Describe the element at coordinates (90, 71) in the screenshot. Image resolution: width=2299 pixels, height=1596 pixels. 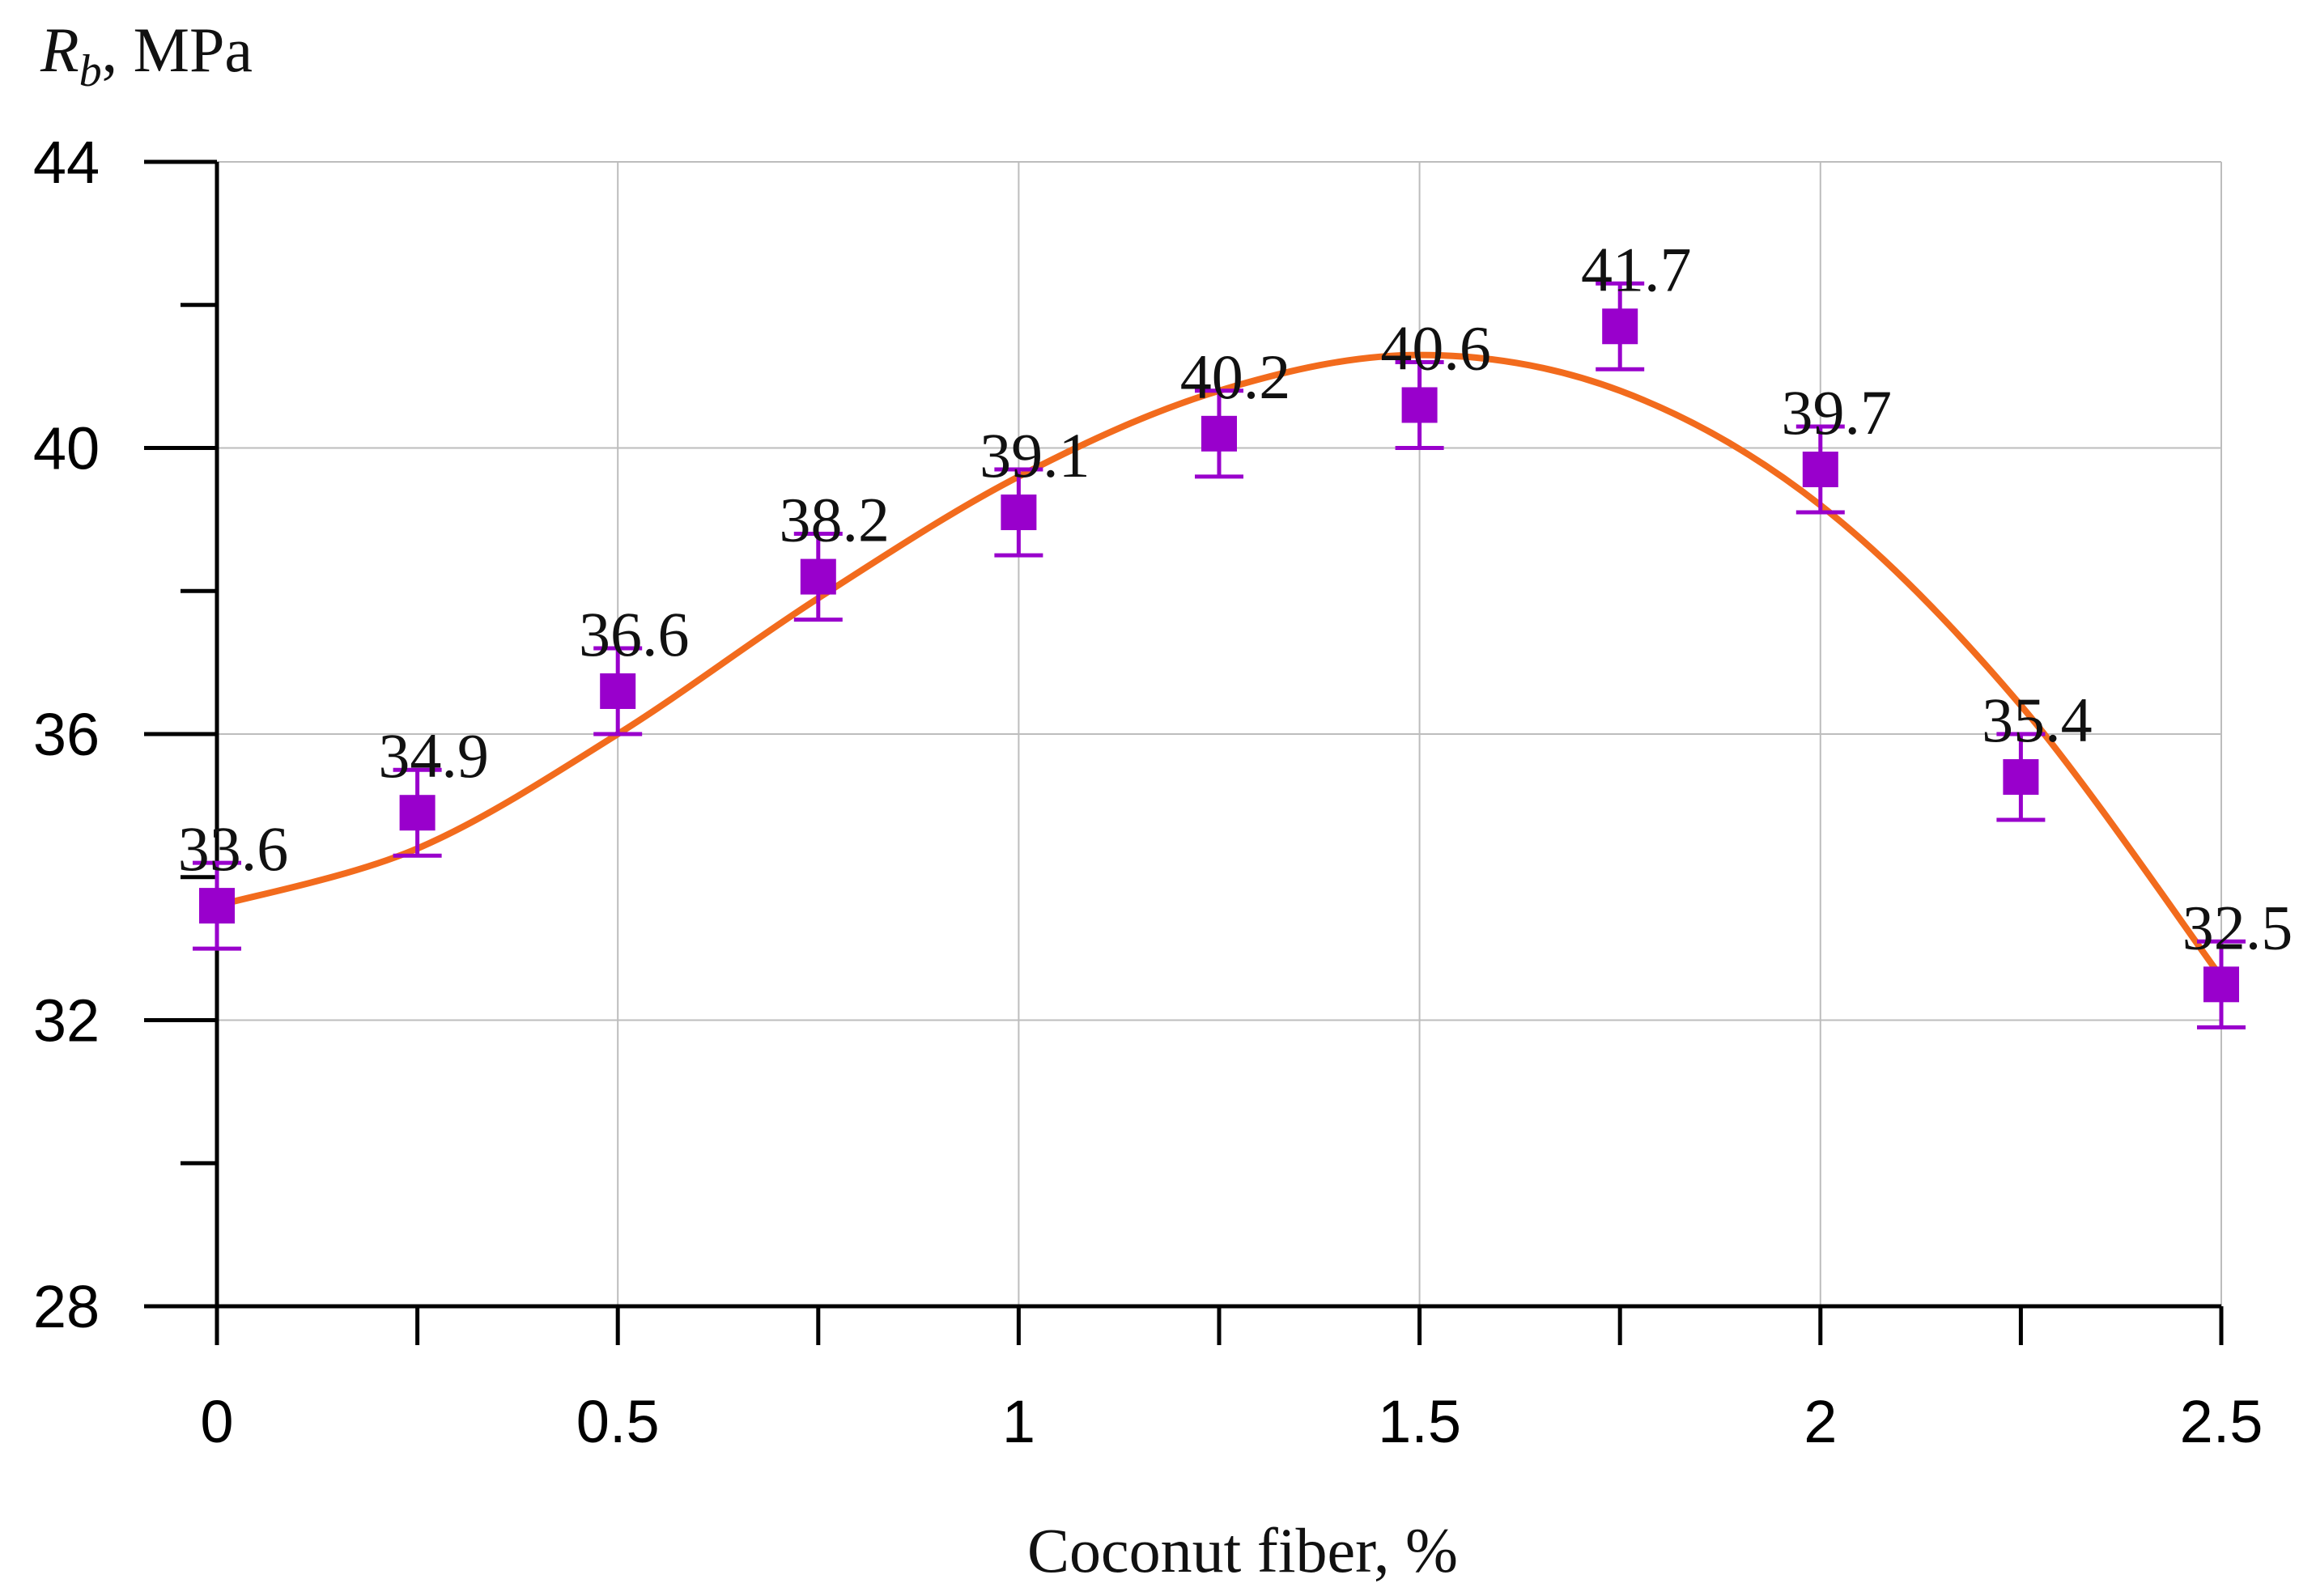
I see `y-axis-subscript: b` at that location.